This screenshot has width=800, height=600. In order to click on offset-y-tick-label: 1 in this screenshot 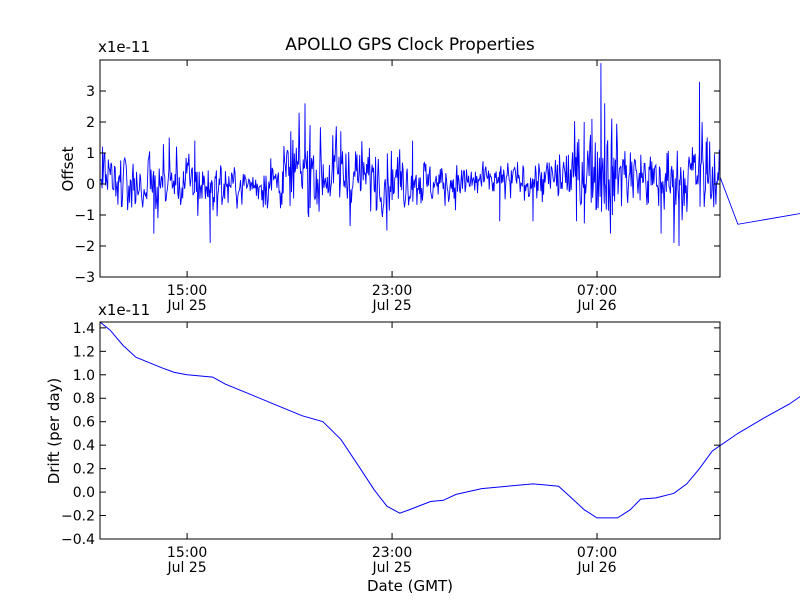, I will do `click(90, 154)`.